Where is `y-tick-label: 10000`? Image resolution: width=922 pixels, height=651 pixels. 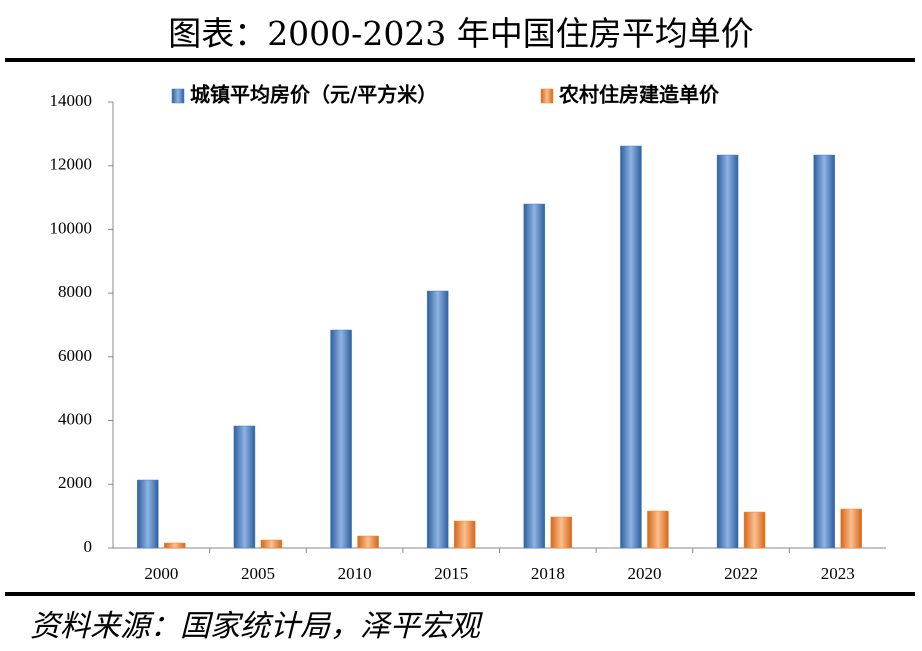 y-tick-label: 10000 is located at coordinates (71, 227).